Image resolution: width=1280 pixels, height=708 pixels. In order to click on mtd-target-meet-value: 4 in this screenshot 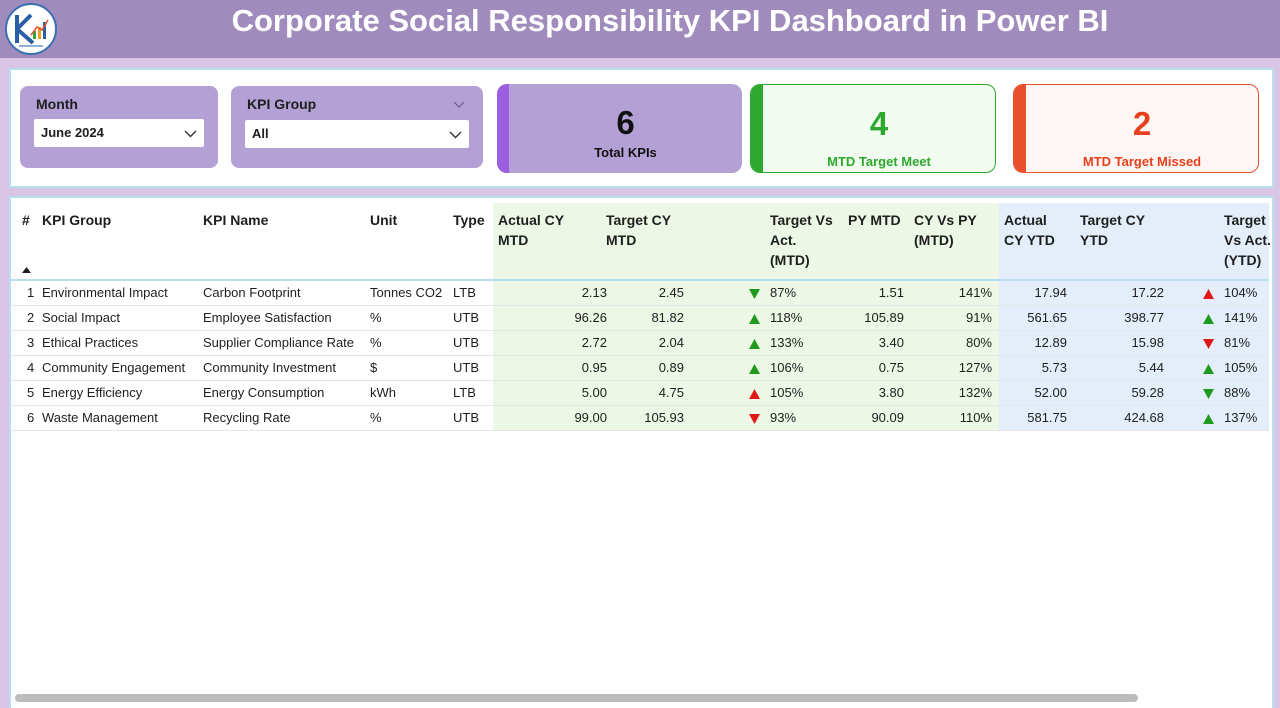, I will do `click(879, 123)`.